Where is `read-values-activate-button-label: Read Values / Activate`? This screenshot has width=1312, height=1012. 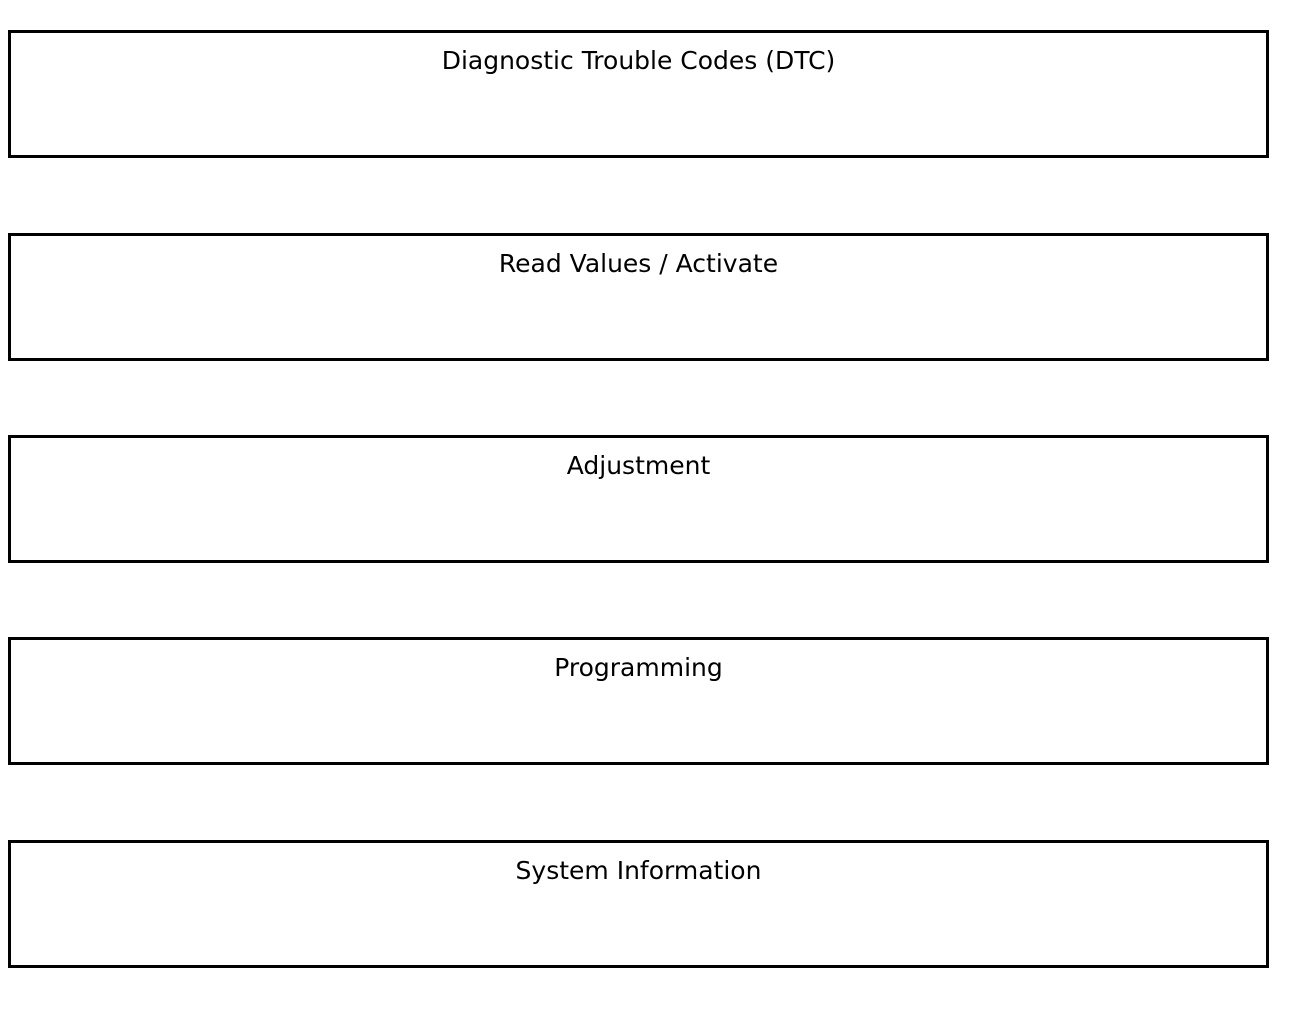
read-values-activate-button-label: Read Values / Activate is located at coordinates (638, 263).